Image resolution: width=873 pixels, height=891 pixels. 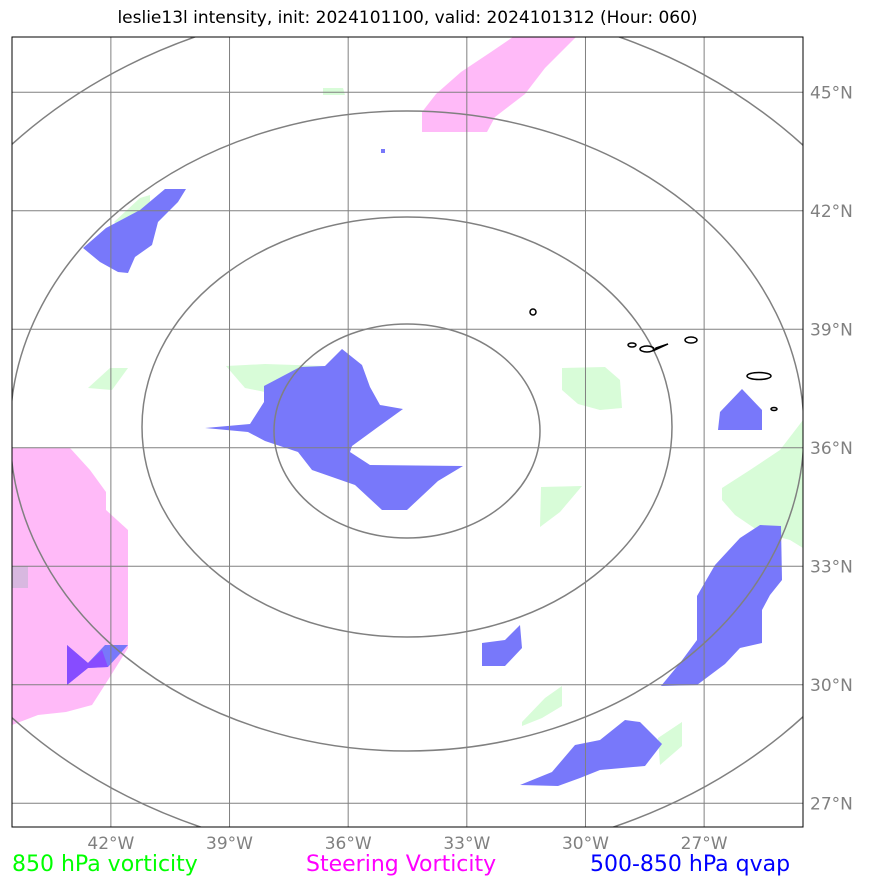 I want to click on longitude-tick-label: 36°W, so click(x=348, y=844).